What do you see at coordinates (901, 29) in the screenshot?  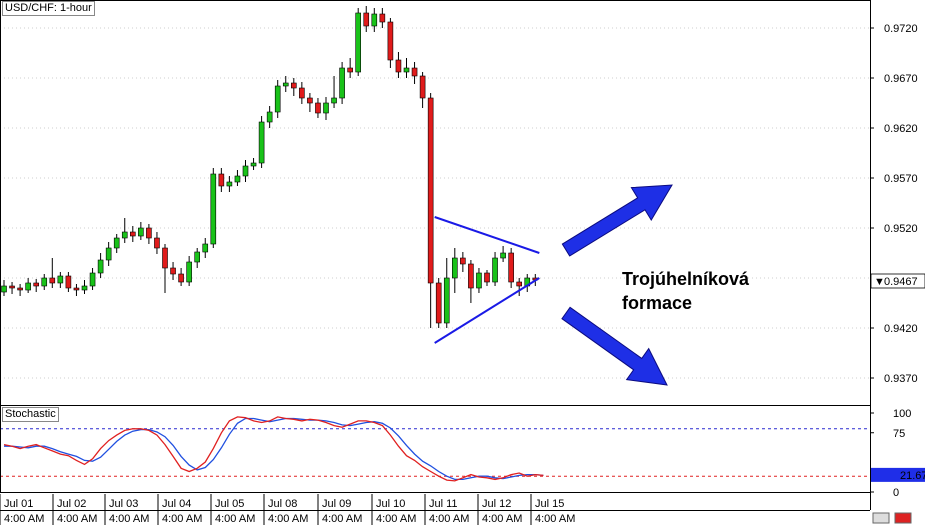 I see `price-tick-label: 0.9720` at bounding box center [901, 29].